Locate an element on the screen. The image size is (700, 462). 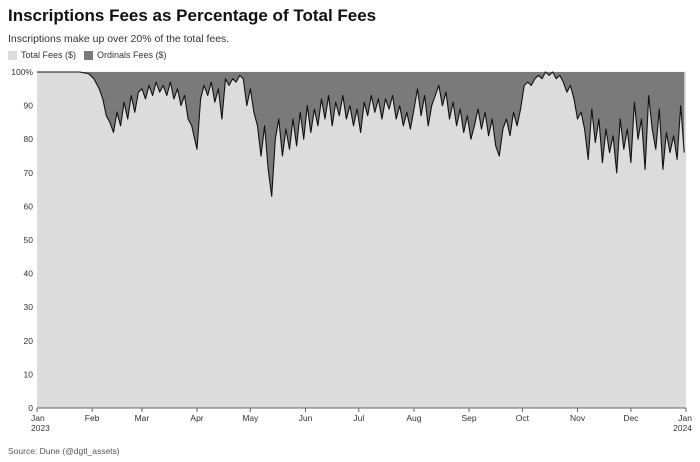
legend: Total Fees ($) Ordinals Fees ($) is located at coordinates (91, 55).